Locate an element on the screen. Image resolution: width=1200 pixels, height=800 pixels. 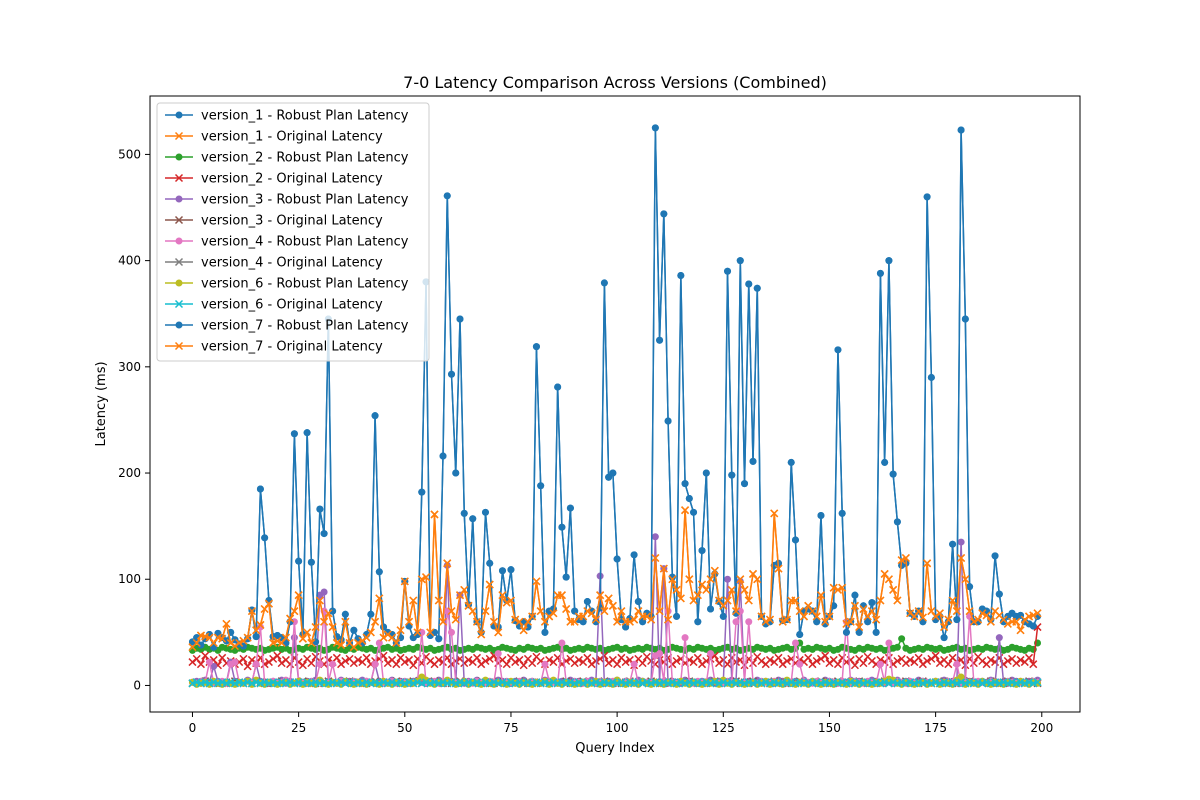
legend-label: version_6 - Robust Plan Latency is located at coordinates (305, 284).